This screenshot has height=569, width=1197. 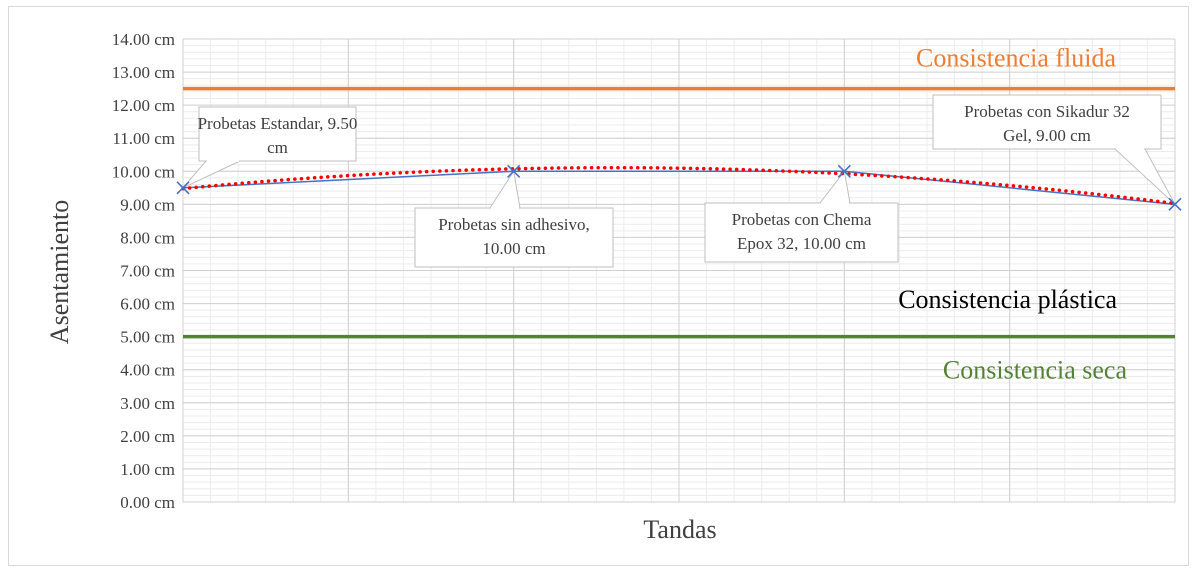 I want to click on y-tick-label: 2.00 cm, so click(x=147, y=436).